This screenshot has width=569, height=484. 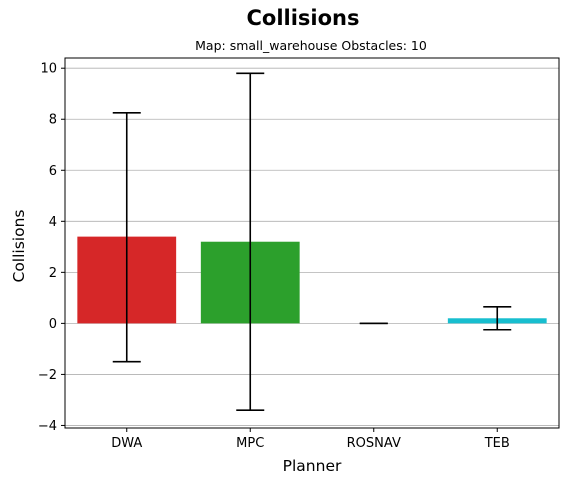 I want to click on y-tick-label: 4, so click(x=53, y=222).